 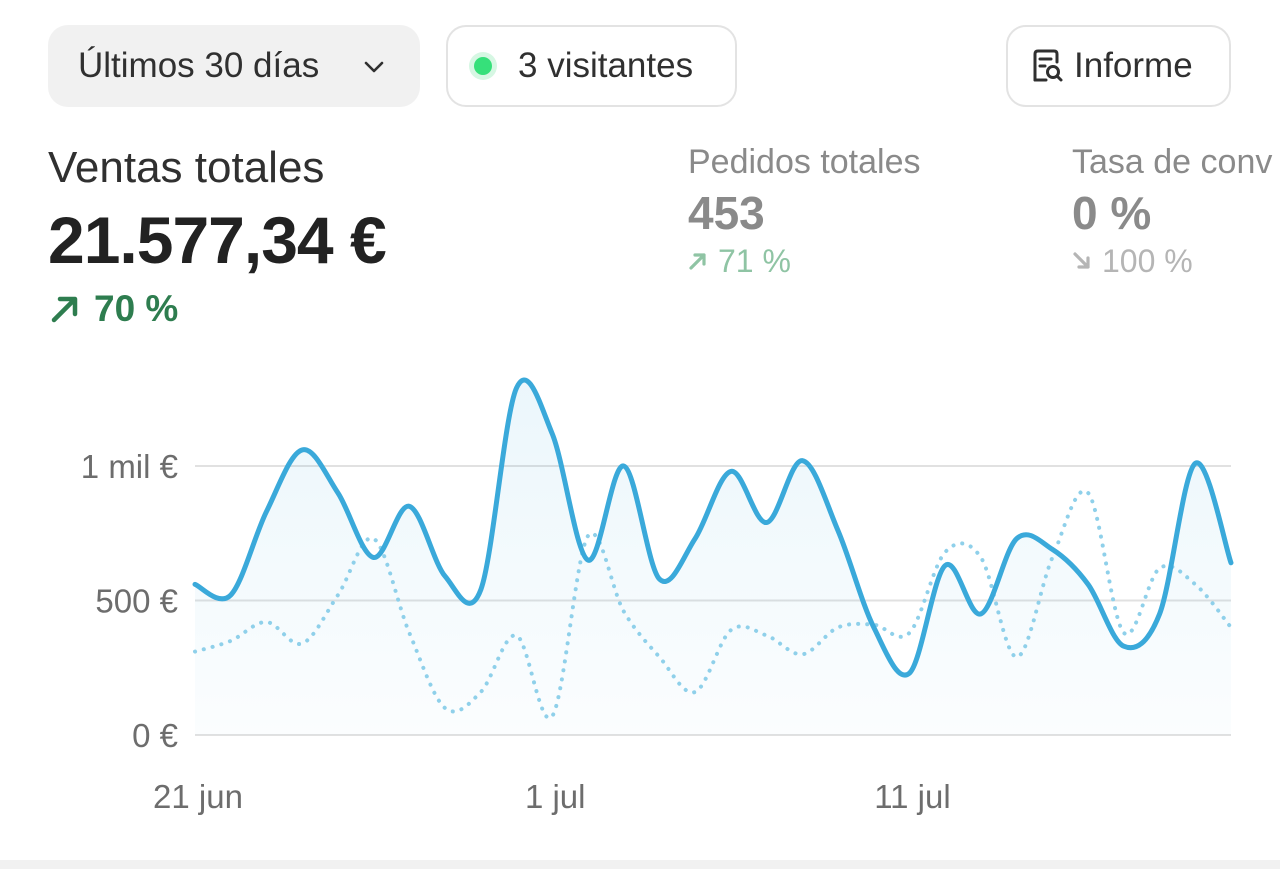 I want to click on report-label: Informe, so click(x=1133, y=65).